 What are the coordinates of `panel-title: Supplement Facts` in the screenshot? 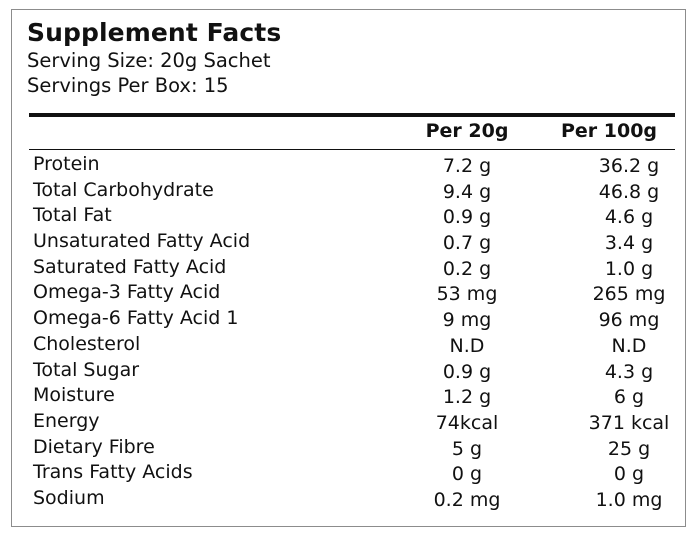 It's located at (154, 32).